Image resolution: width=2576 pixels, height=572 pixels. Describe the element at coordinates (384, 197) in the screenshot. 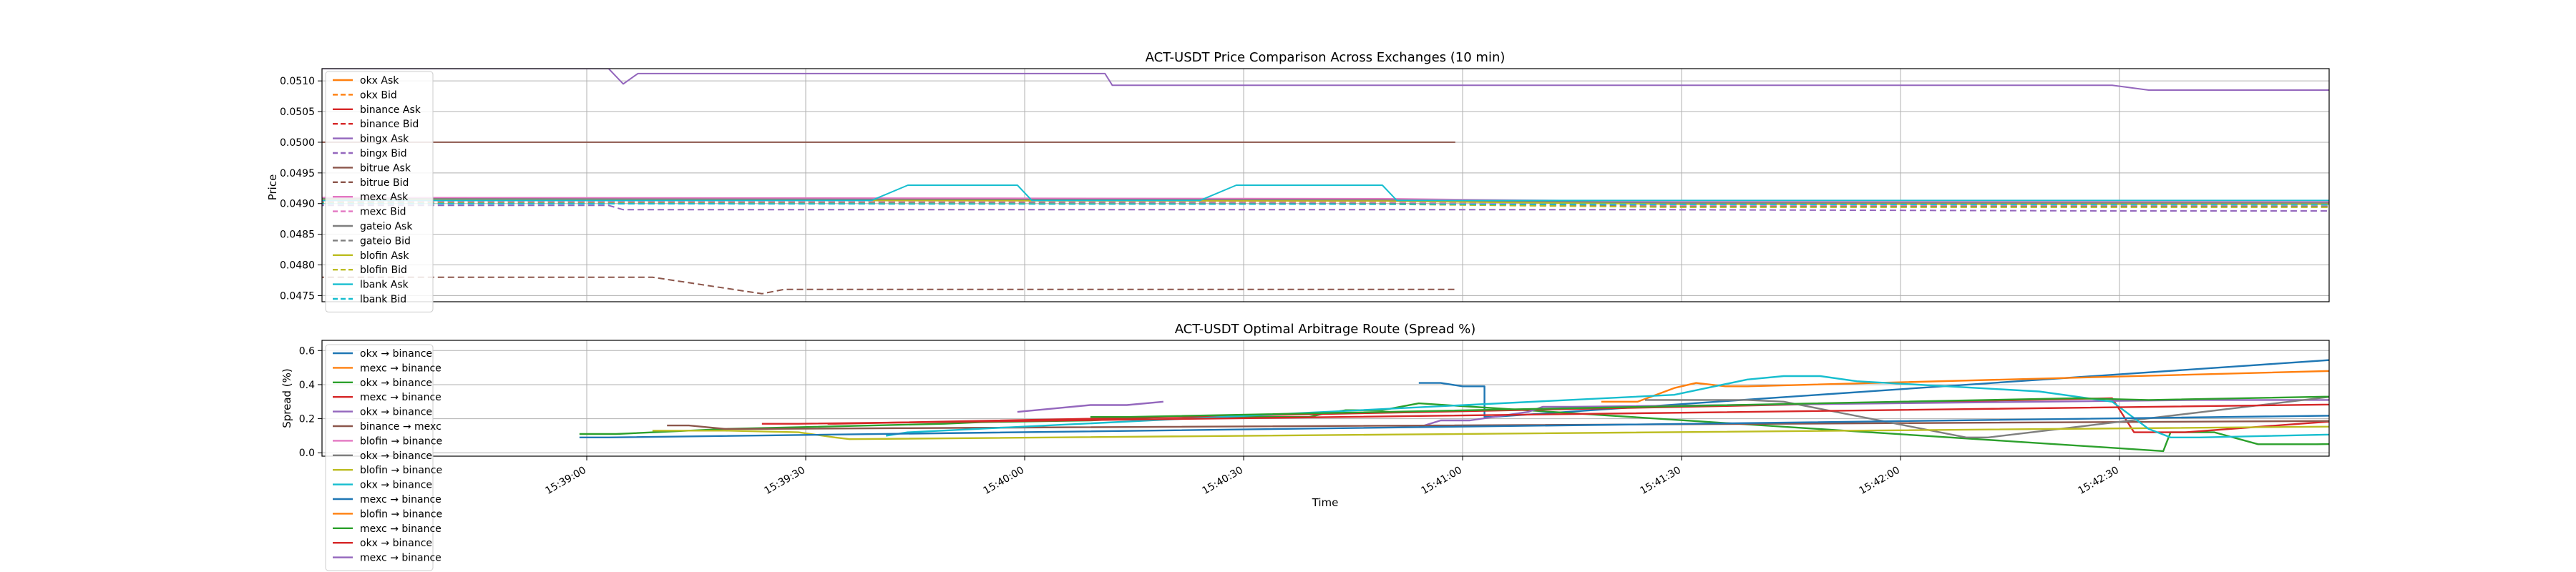

I see `price-legend-label-9: mexc Ask` at that location.